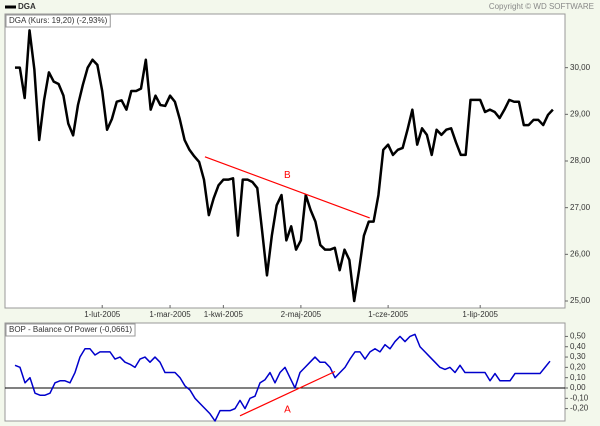 The width and height of the screenshot is (600, 426). I want to click on y-tick-label: 0,10, so click(578, 377).